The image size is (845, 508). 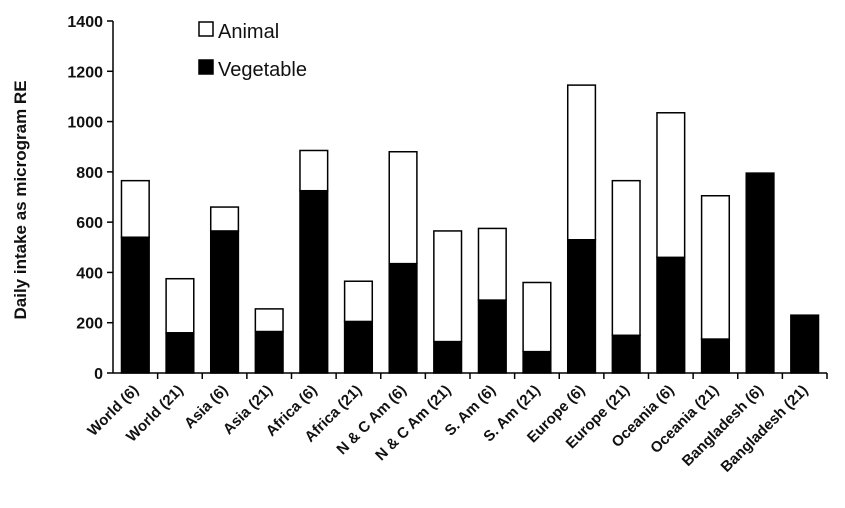 What do you see at coordinates (723, 426) in the screenshot?
I see `x-tick-label: Bangladesh (6)` at bounding box center [723, 426].